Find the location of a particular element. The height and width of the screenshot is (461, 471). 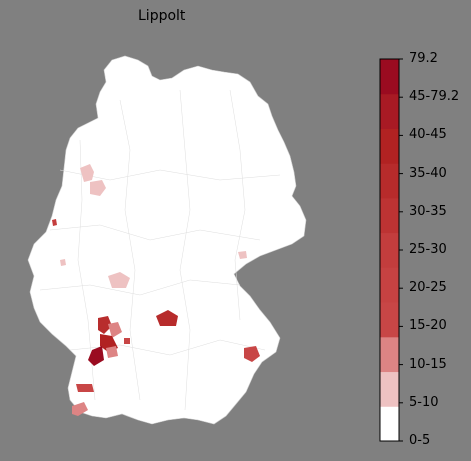

colorbar-tick-label: 15-20 is located at coordinates (428, 326).